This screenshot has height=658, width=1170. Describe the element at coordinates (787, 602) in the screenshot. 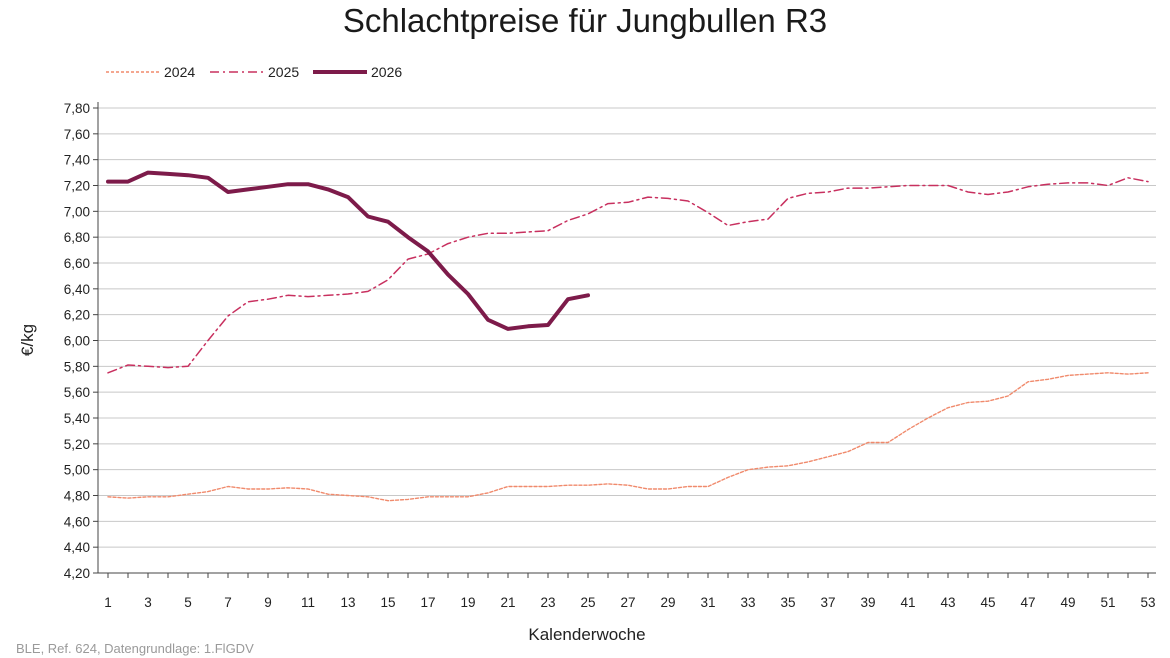

I see `x-tick-label: 35` at that location.